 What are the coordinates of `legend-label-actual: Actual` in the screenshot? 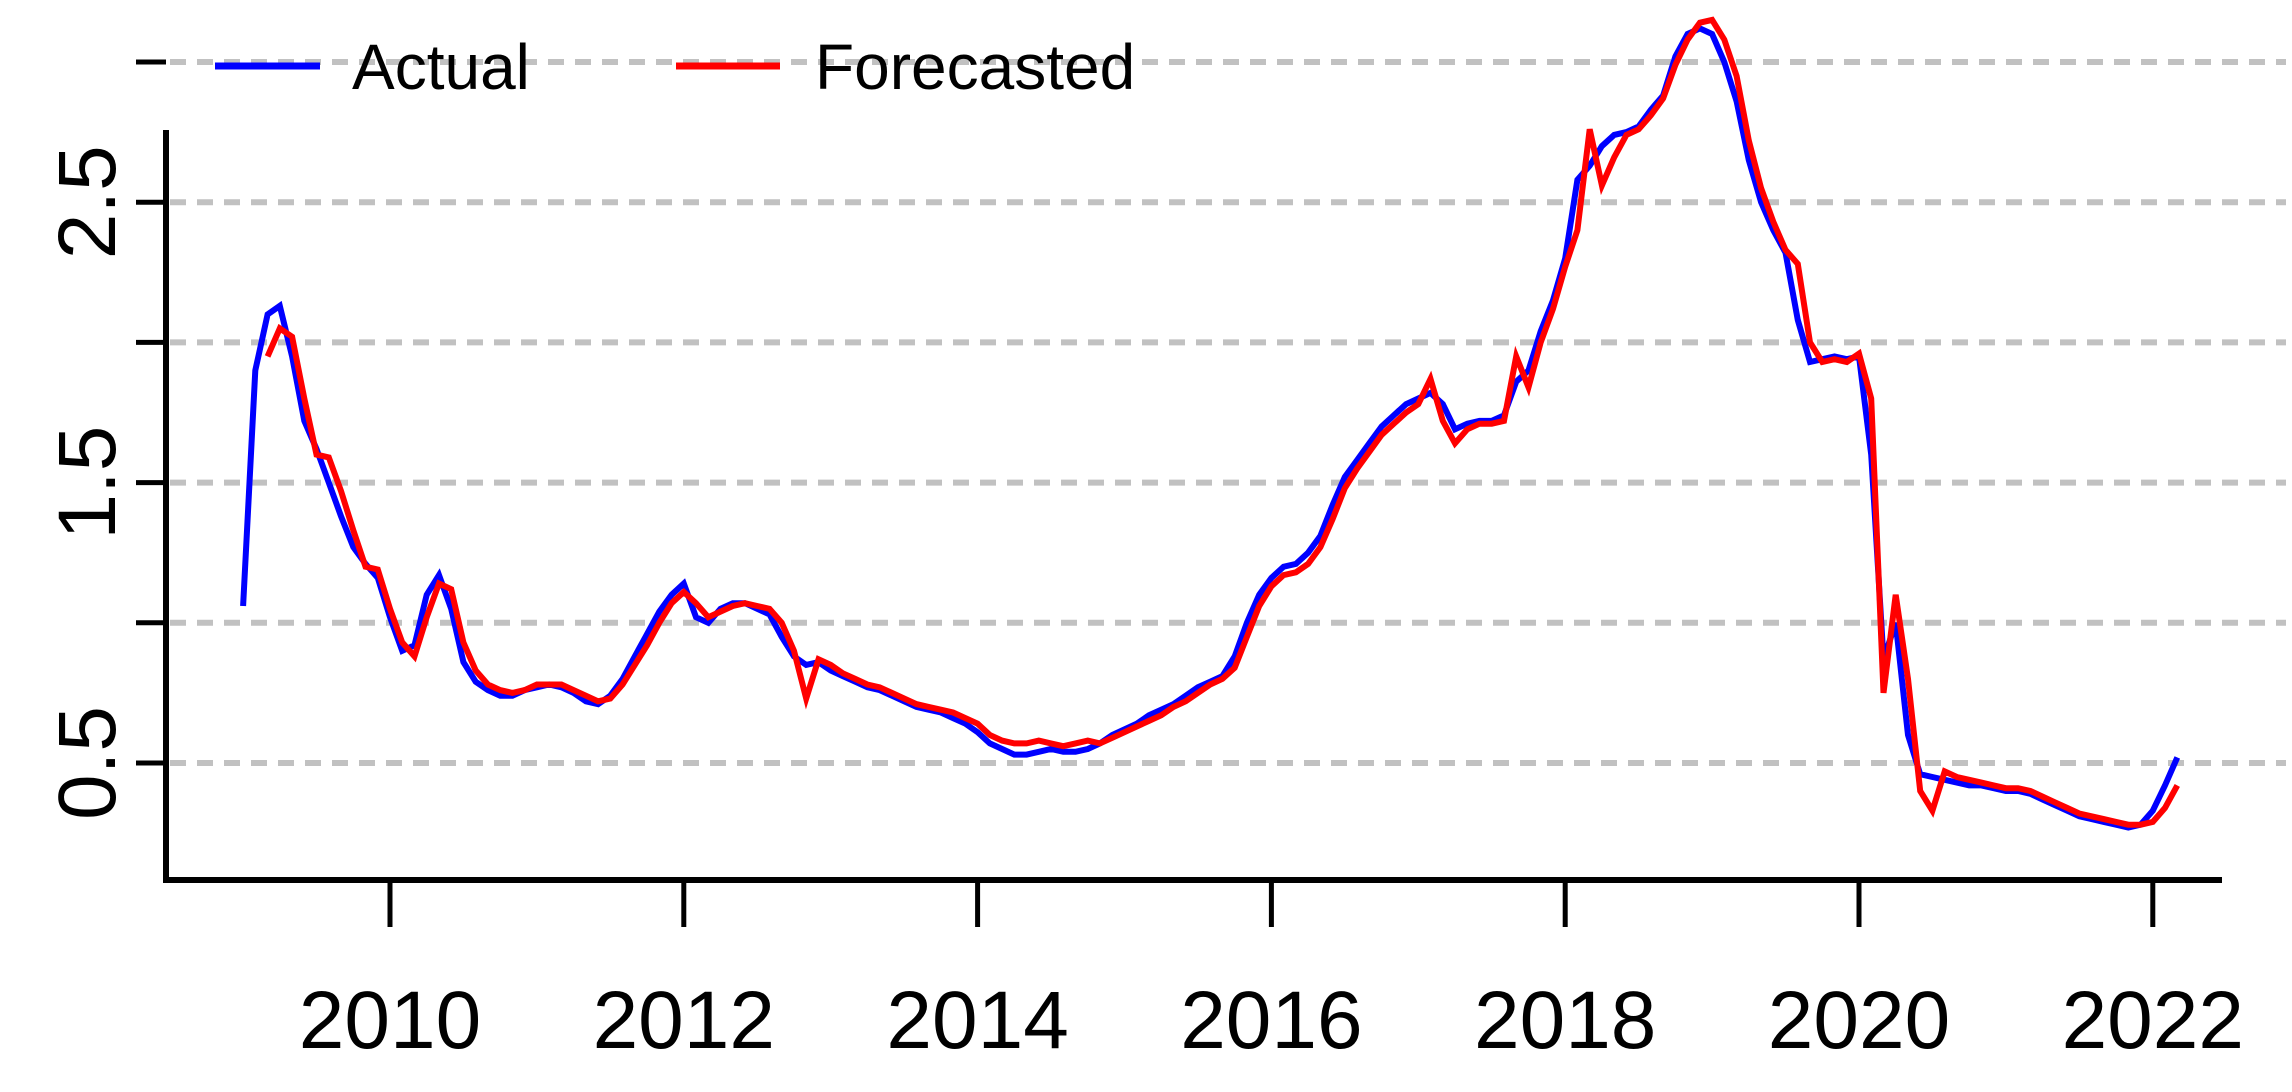 It's located at (441, 67).